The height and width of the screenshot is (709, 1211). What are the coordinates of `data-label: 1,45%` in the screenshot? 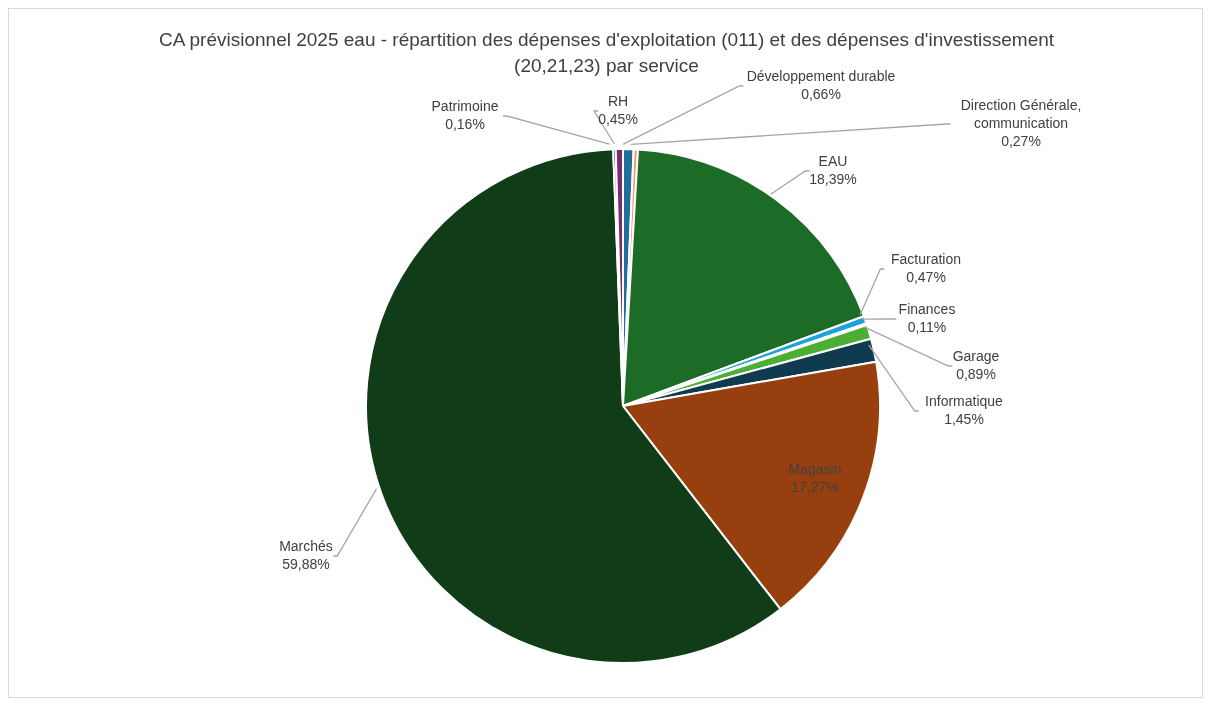 It's located at (964, 419).